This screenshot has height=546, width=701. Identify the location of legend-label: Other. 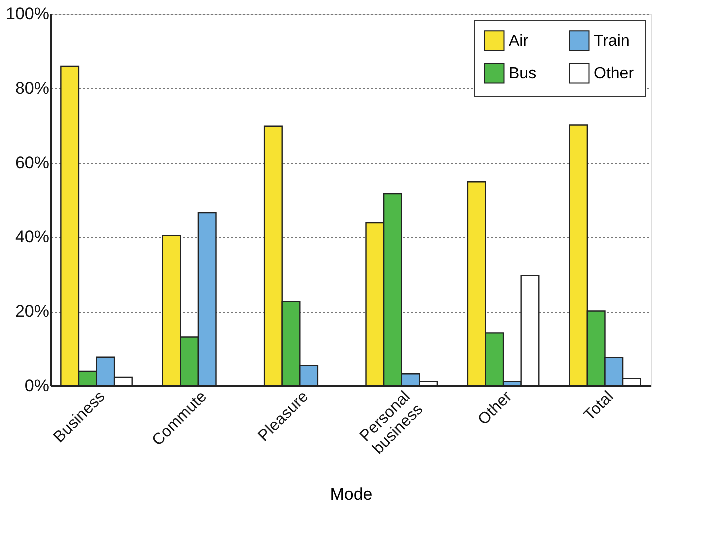
(614, 74).